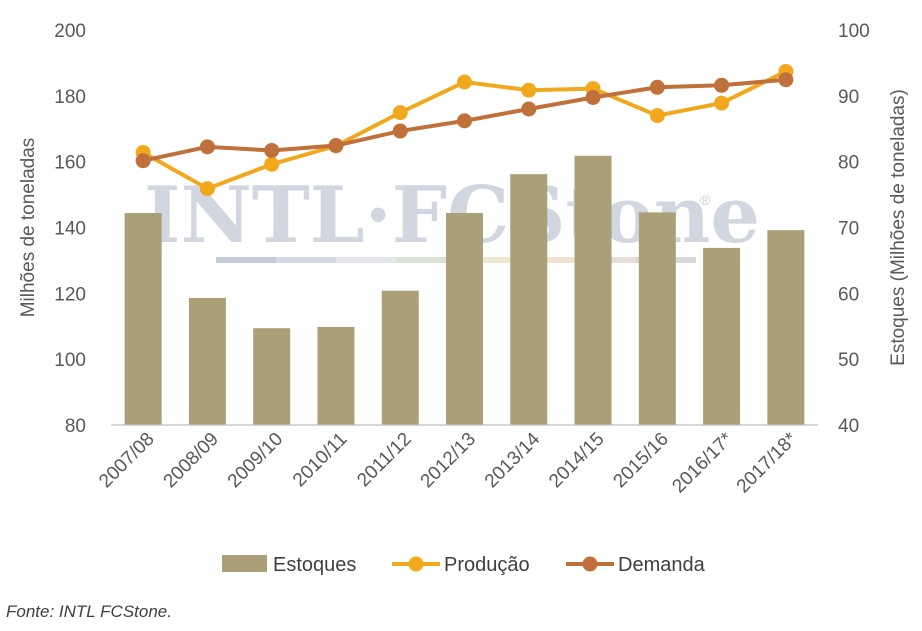  Describe the element at coordinates (70, 294) in the screenshot. I see `y-tick-label: 120` at that location.